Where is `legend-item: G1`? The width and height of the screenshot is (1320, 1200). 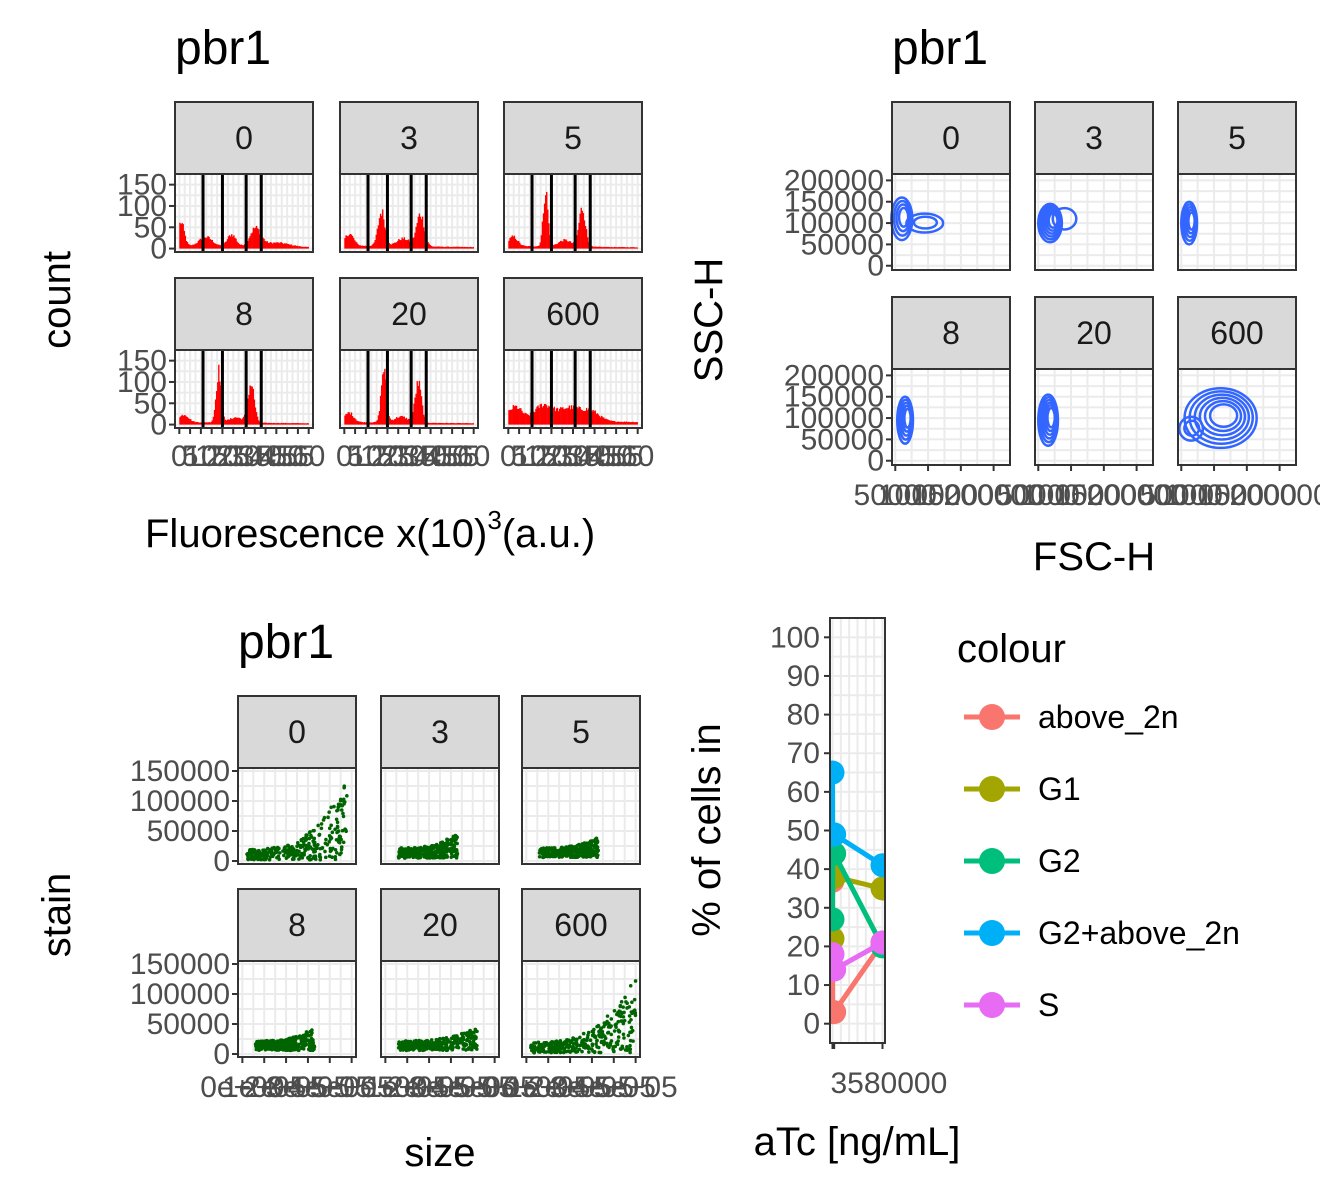
legend-item: G1 is located at coordinates (1022, 789).